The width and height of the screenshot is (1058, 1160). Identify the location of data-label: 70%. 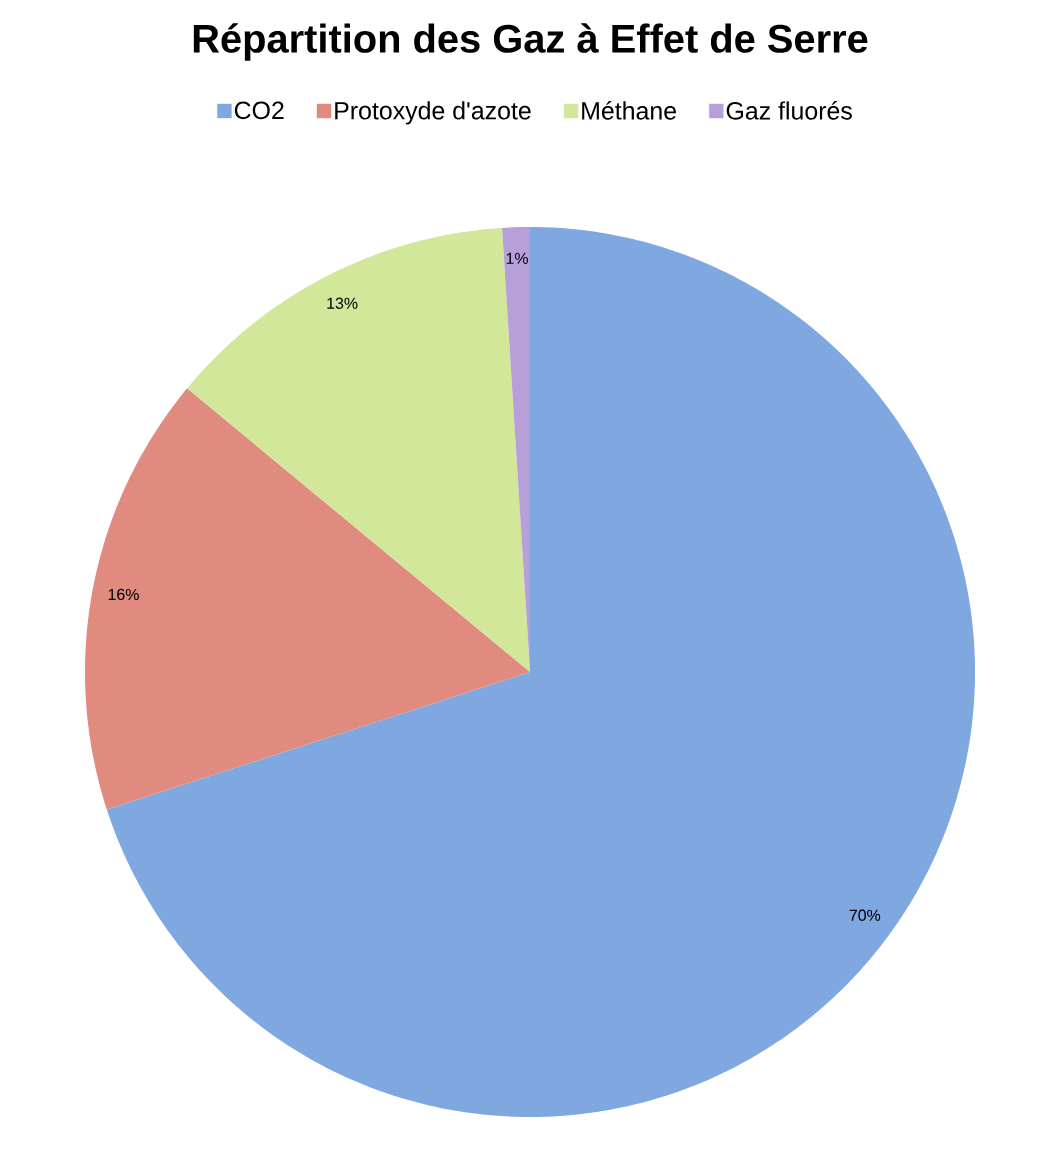
(865, 915).